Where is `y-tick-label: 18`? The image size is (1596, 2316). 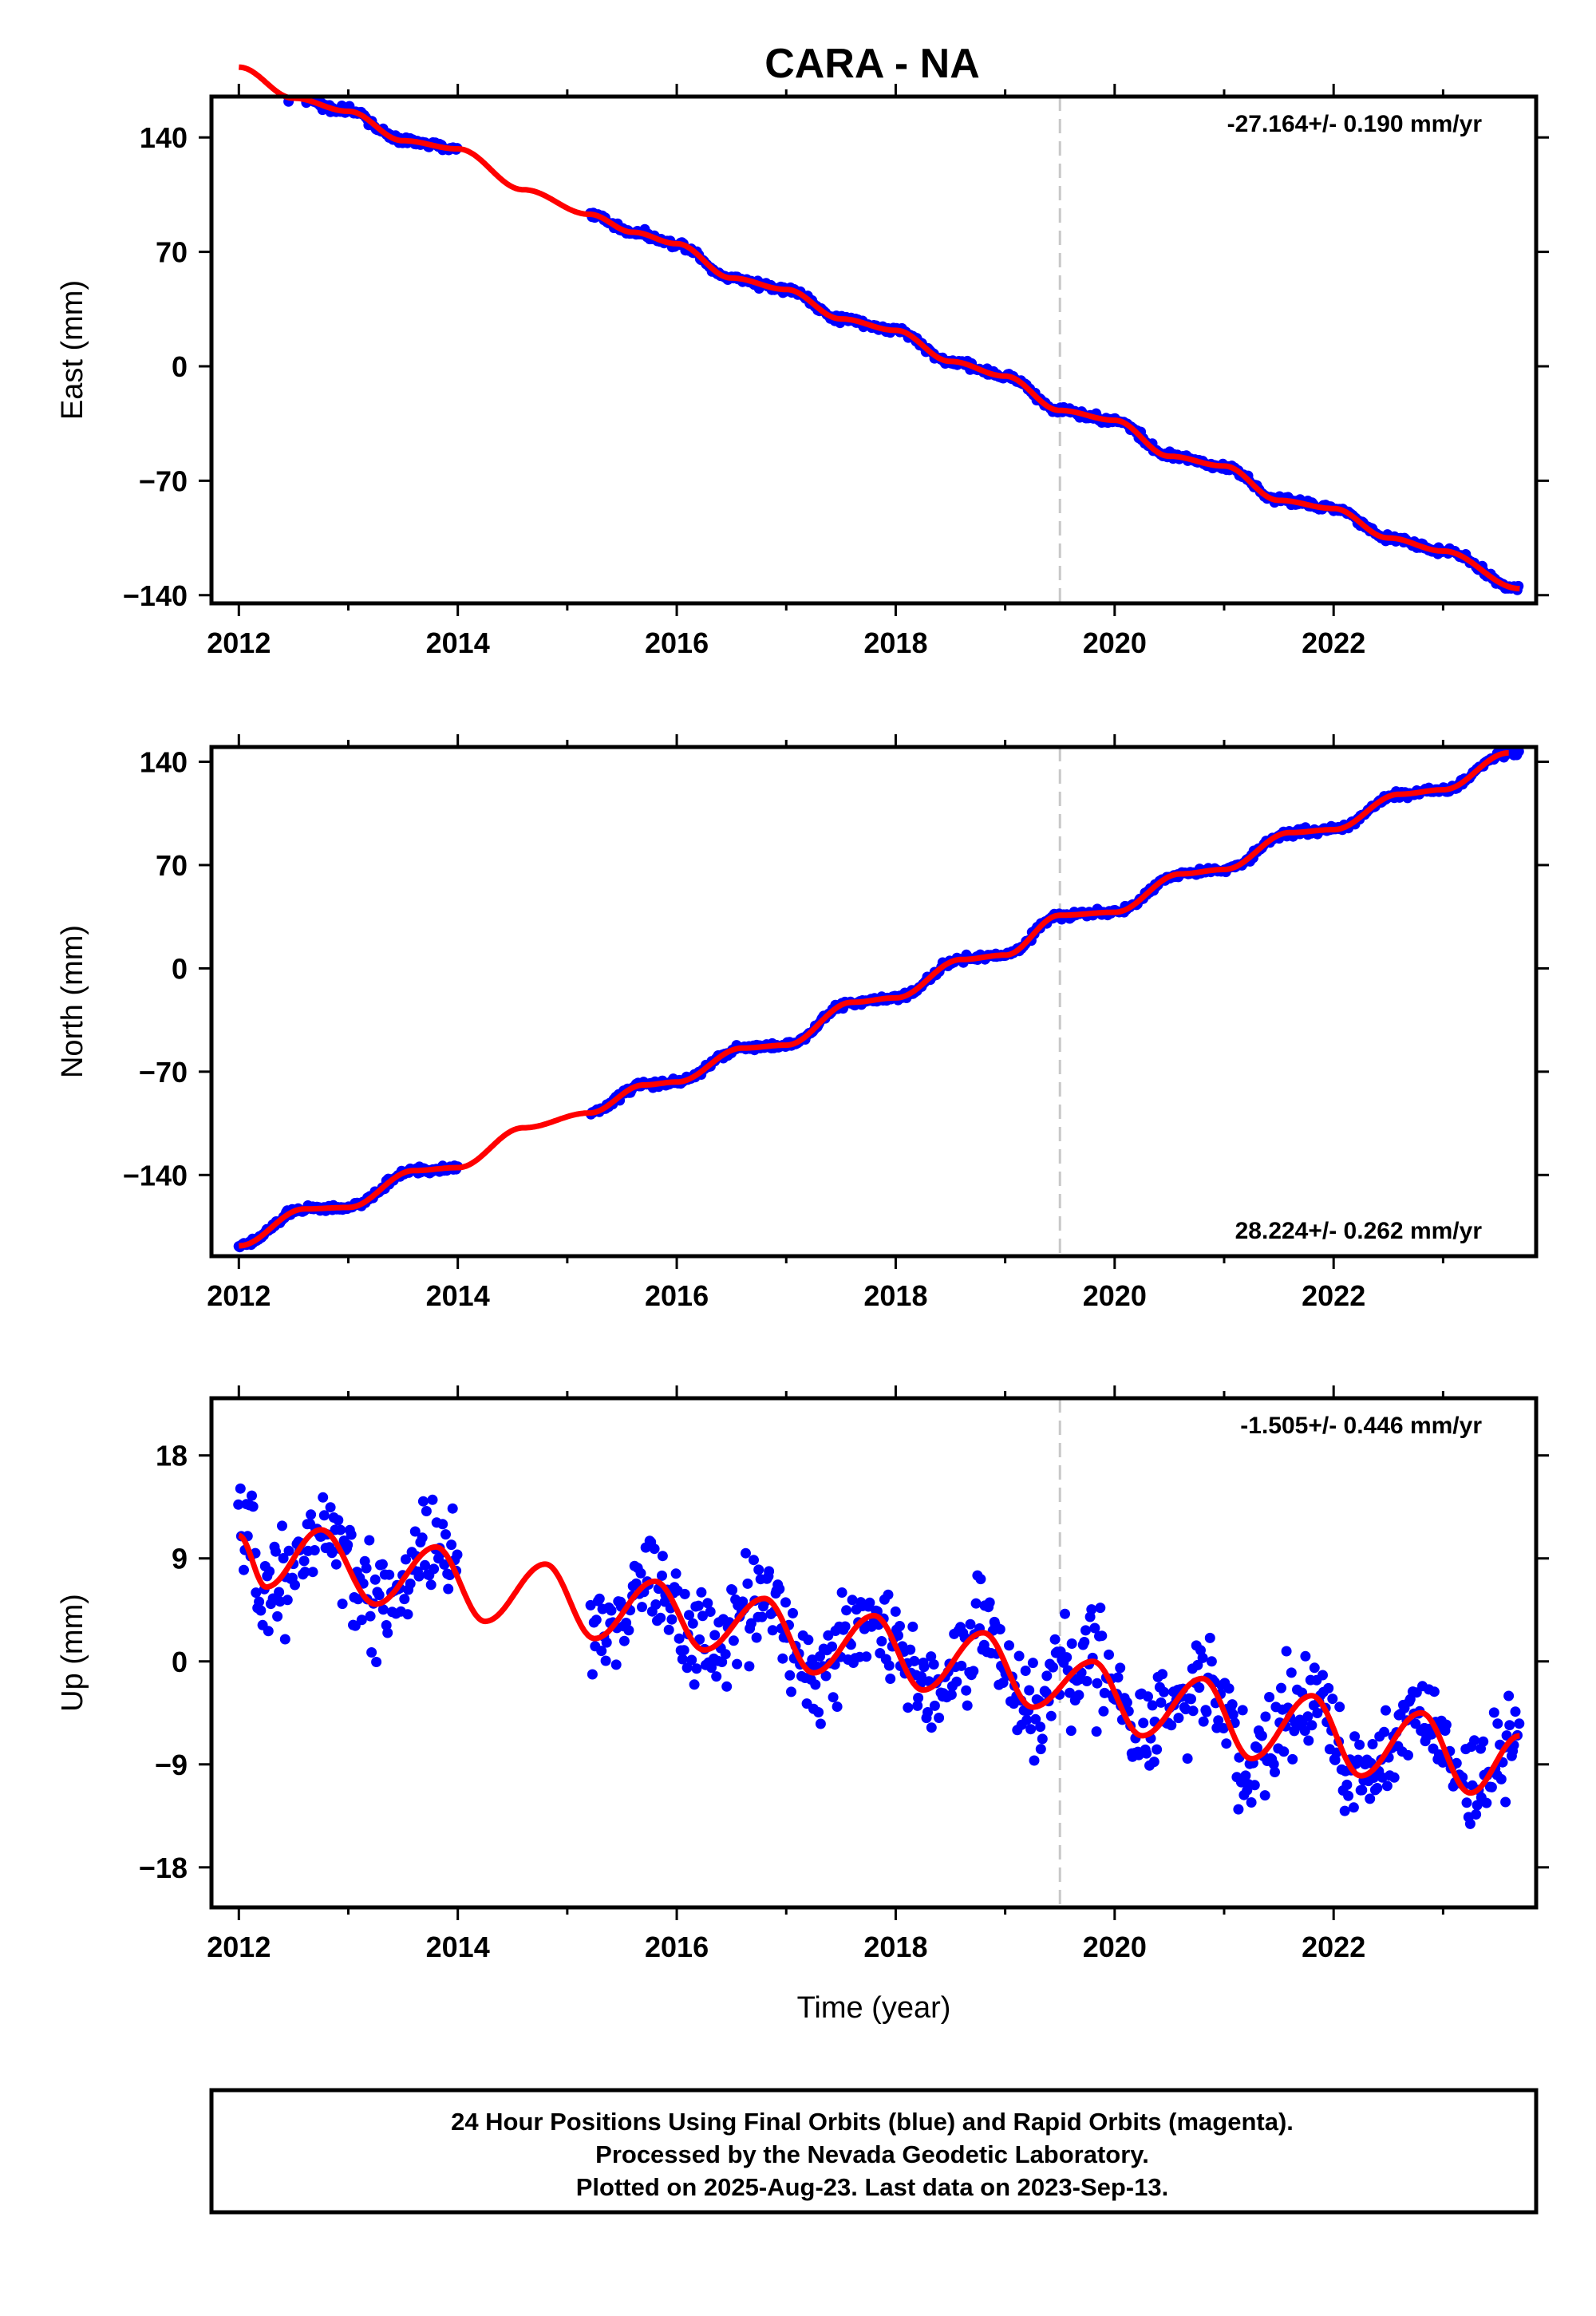 y-tick-label: 18 is located at coordinates (172, 1456).